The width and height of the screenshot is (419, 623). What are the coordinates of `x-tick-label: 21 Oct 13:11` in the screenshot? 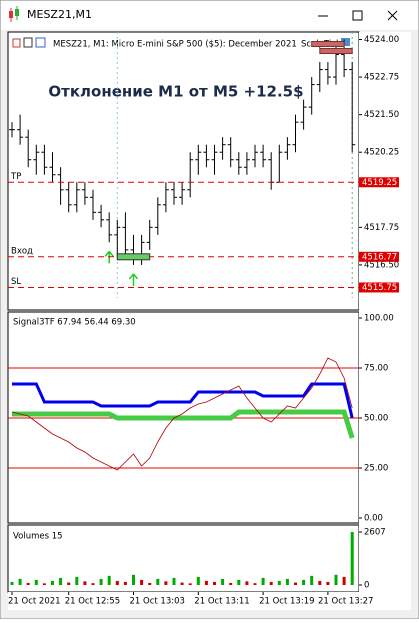 It's located at (221, 602).